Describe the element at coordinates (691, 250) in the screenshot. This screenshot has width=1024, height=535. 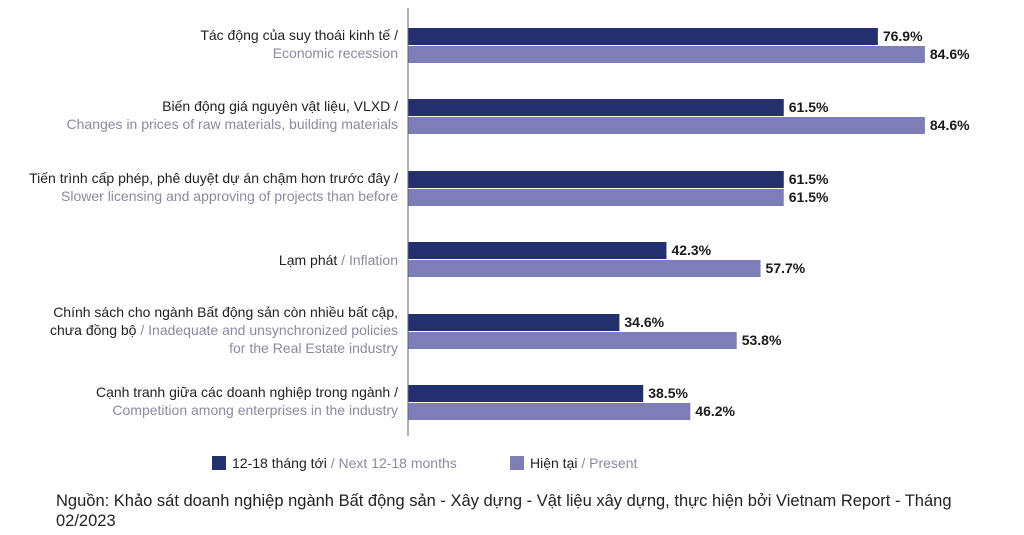
I see `data-label: 42.3%` at that location.